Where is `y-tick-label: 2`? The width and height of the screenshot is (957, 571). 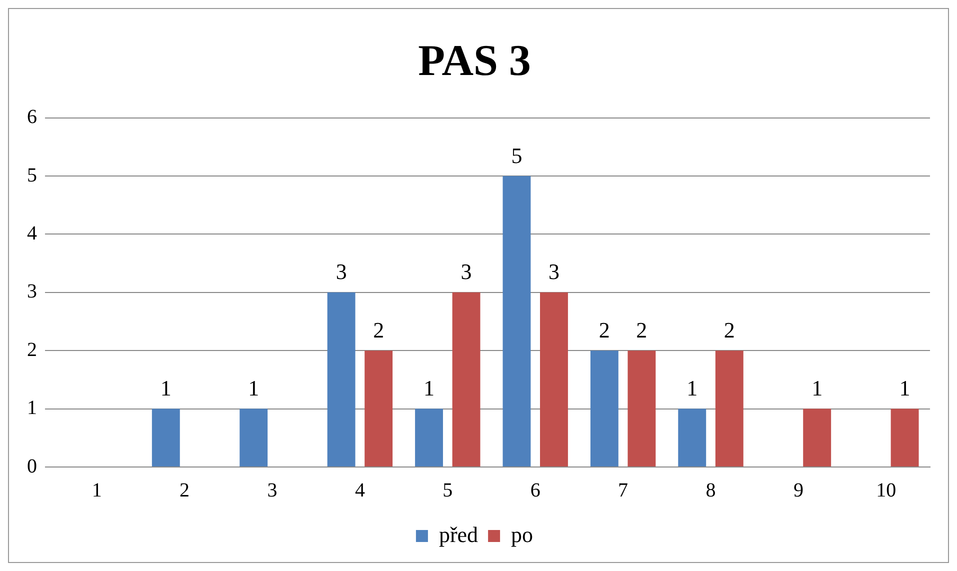
y-tick-label: 2 is located at coordinates (32, 349).